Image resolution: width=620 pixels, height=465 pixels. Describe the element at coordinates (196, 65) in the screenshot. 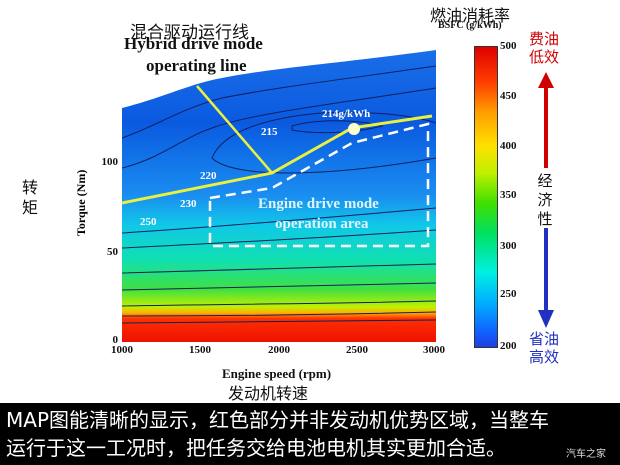

I see `title-en-line2: operating line` at that location.